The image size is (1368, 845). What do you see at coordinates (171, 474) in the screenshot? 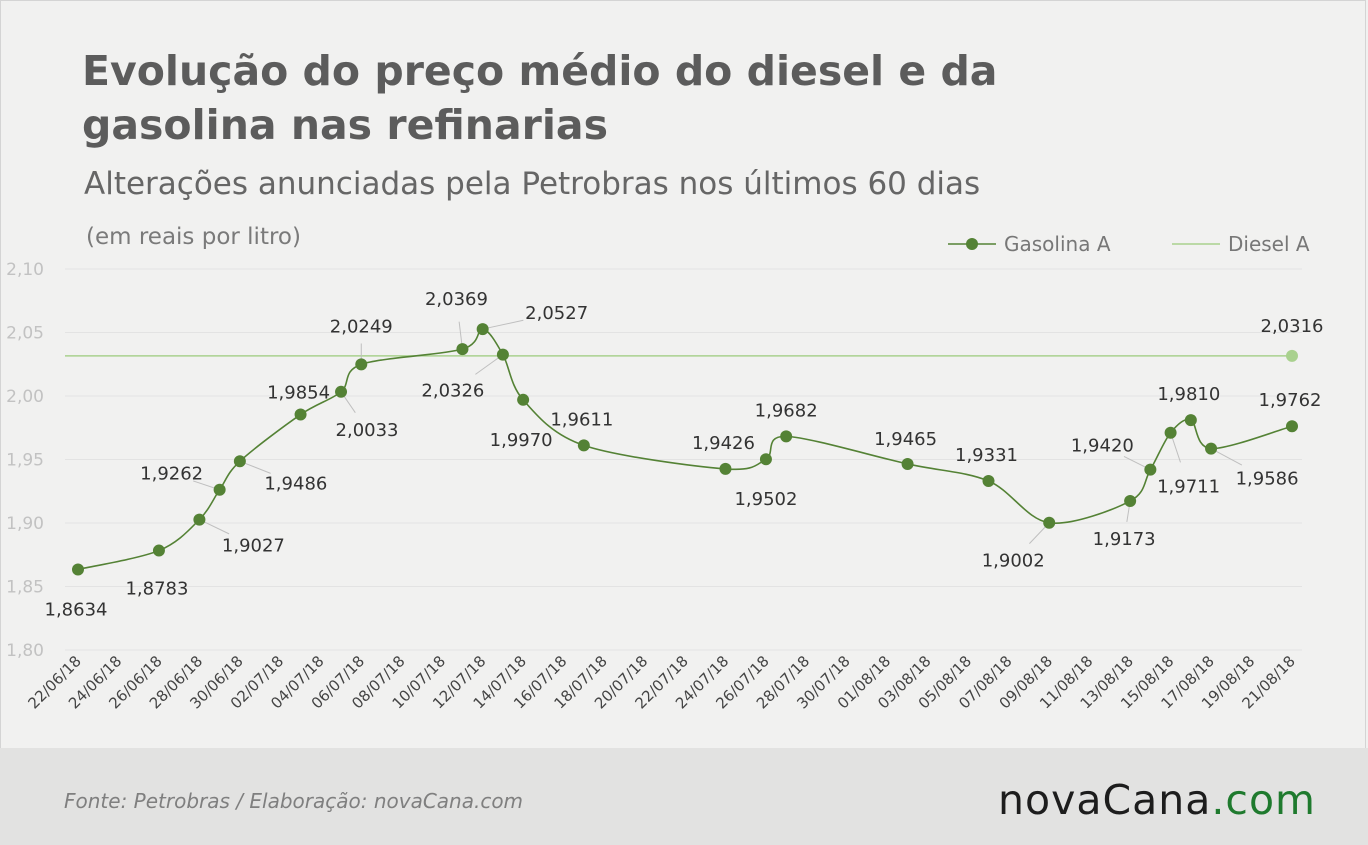
I see `gasolina-data-label: 1,9262` at bounding box center [171, 474].